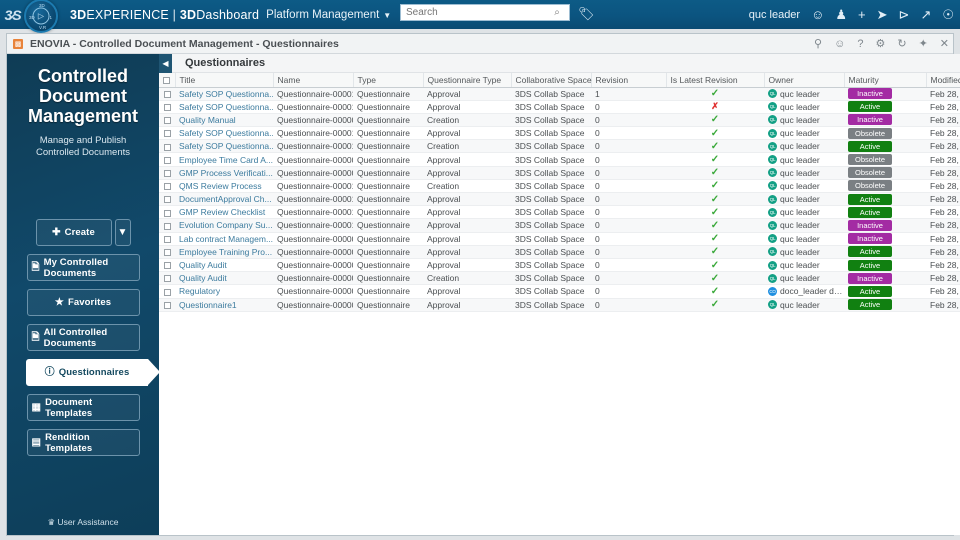 This screenshot has height=540, width=960. What do you see at coordinates (165, 63) in the screenshot?
I see `collapse-left-icon: ◀` at bounding box center [165, 63].